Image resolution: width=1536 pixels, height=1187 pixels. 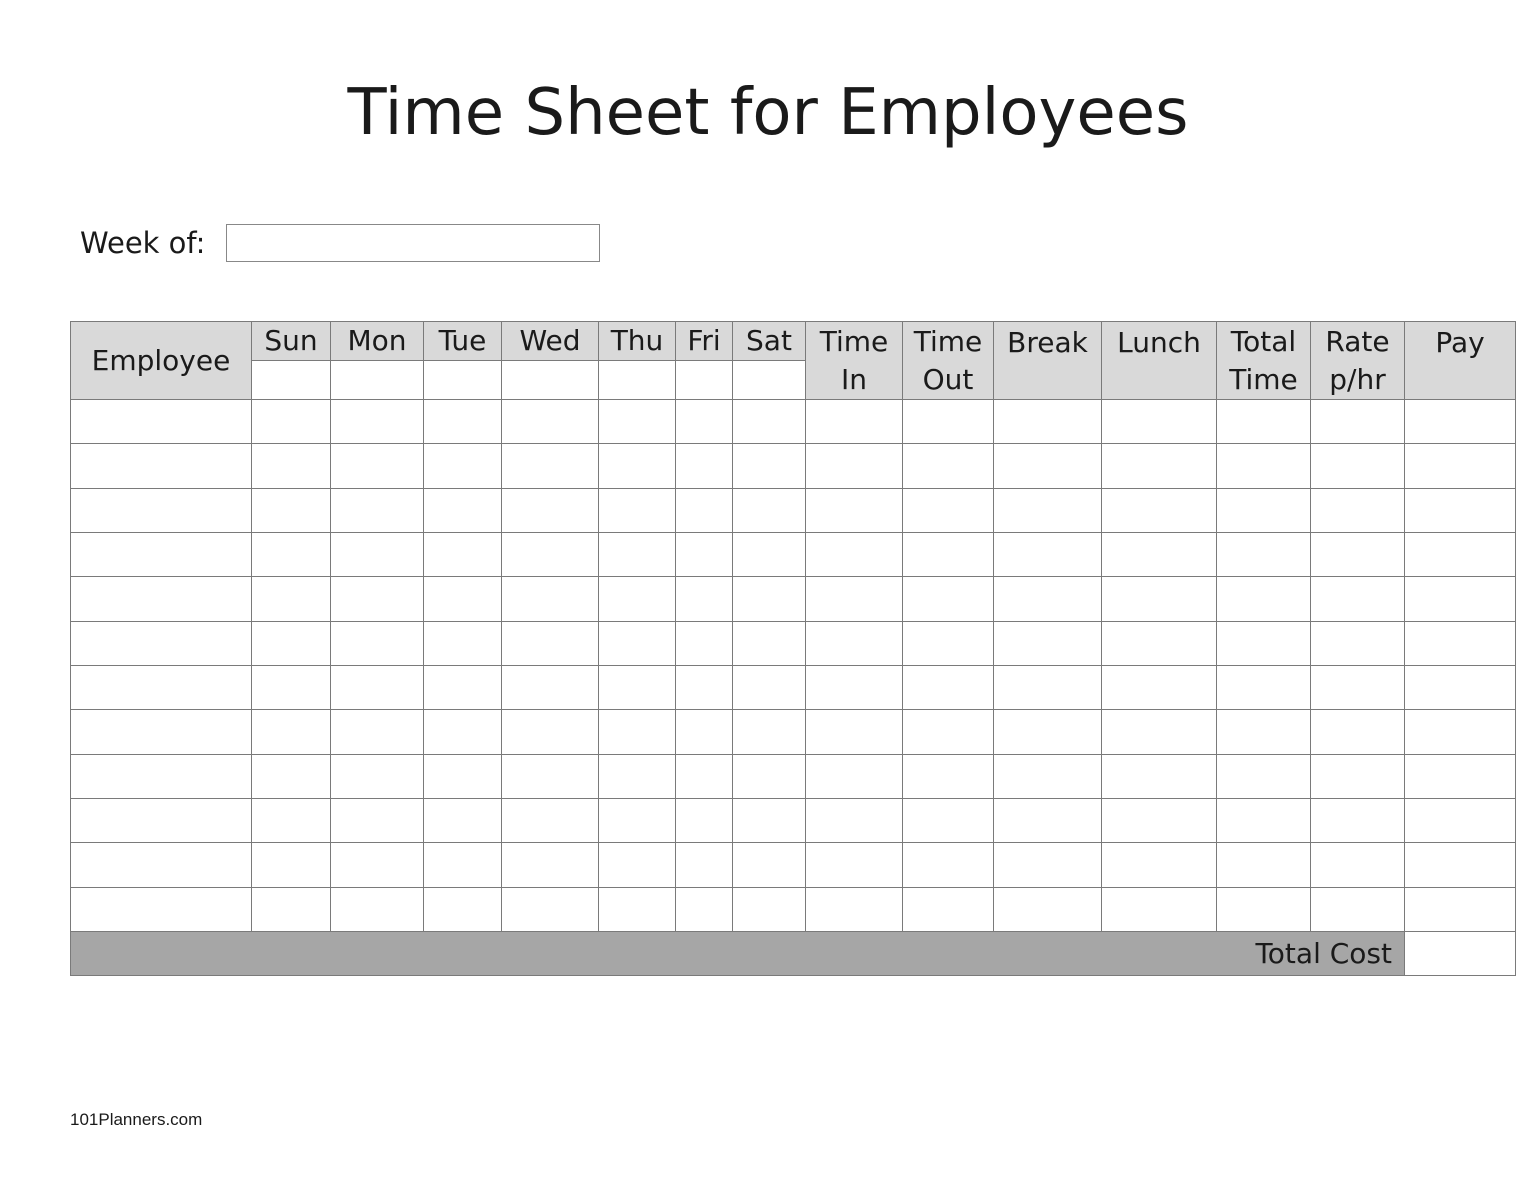 What do you see at coordinates (550, 380) in the screenshot?
I see `date-cell-wed` at bounding box center [550, 380].